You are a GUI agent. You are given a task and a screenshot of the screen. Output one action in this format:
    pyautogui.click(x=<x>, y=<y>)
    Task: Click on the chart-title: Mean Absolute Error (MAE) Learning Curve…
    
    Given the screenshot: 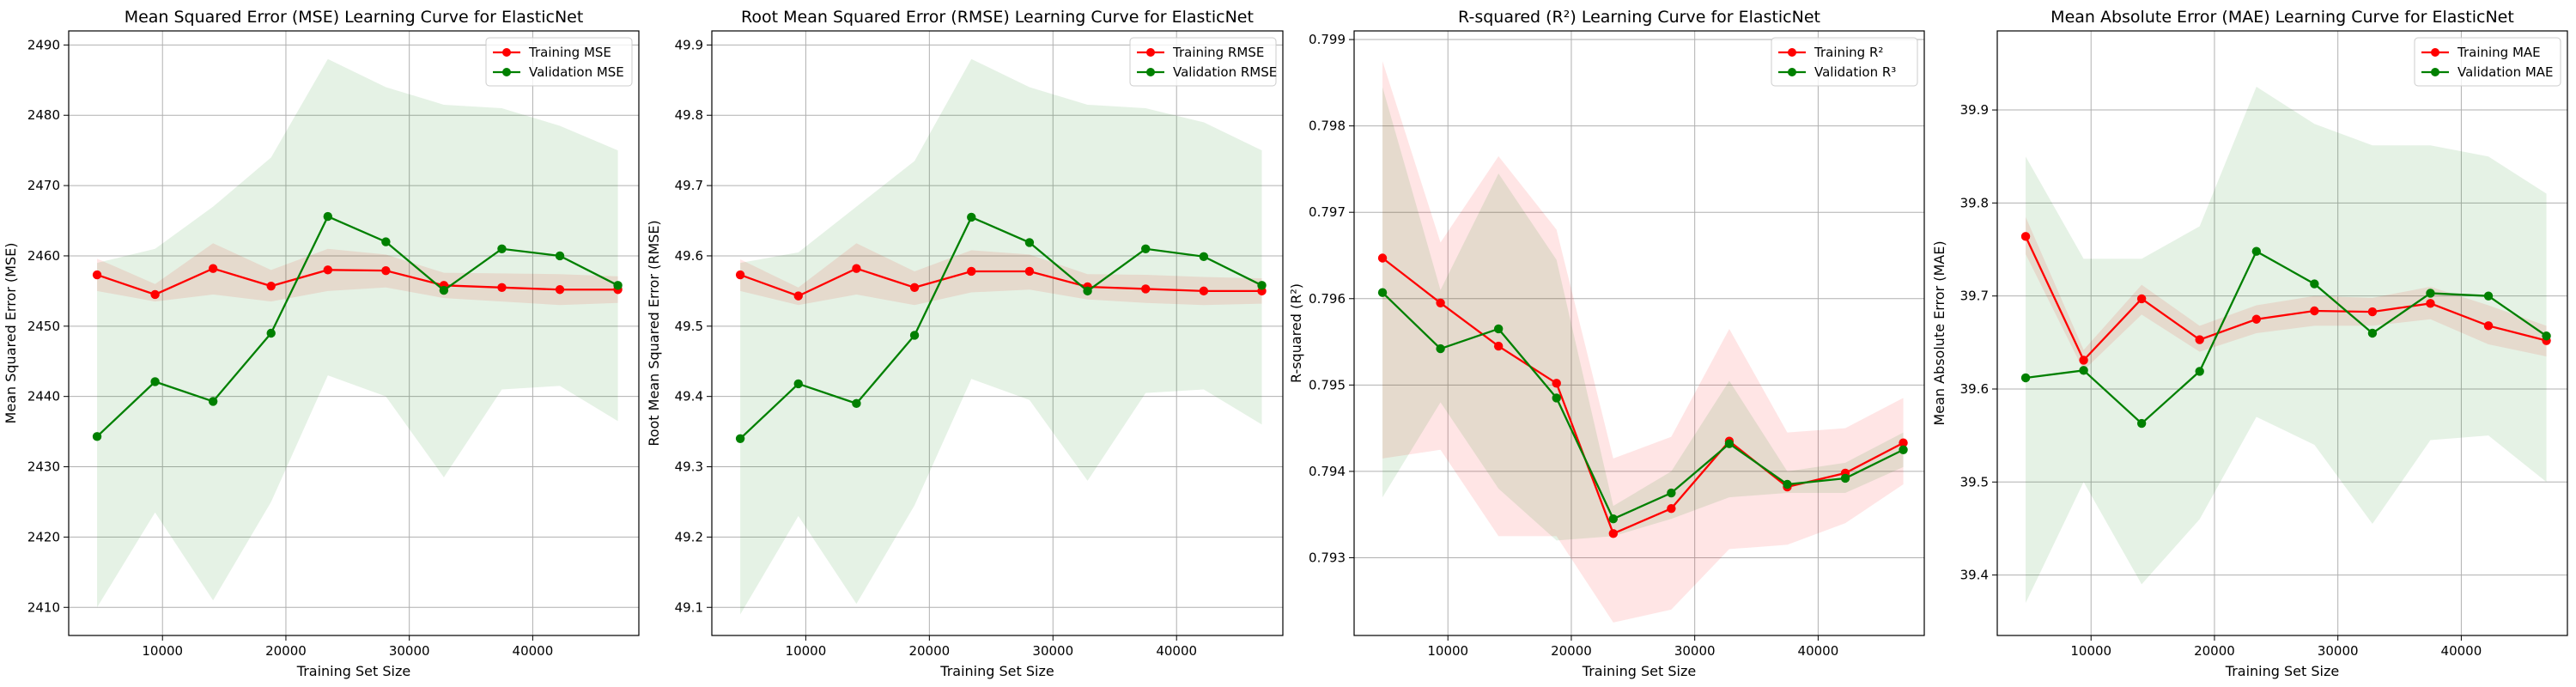 What is the action you would take?
    pyautogui.click(x=2282, y=17)
    